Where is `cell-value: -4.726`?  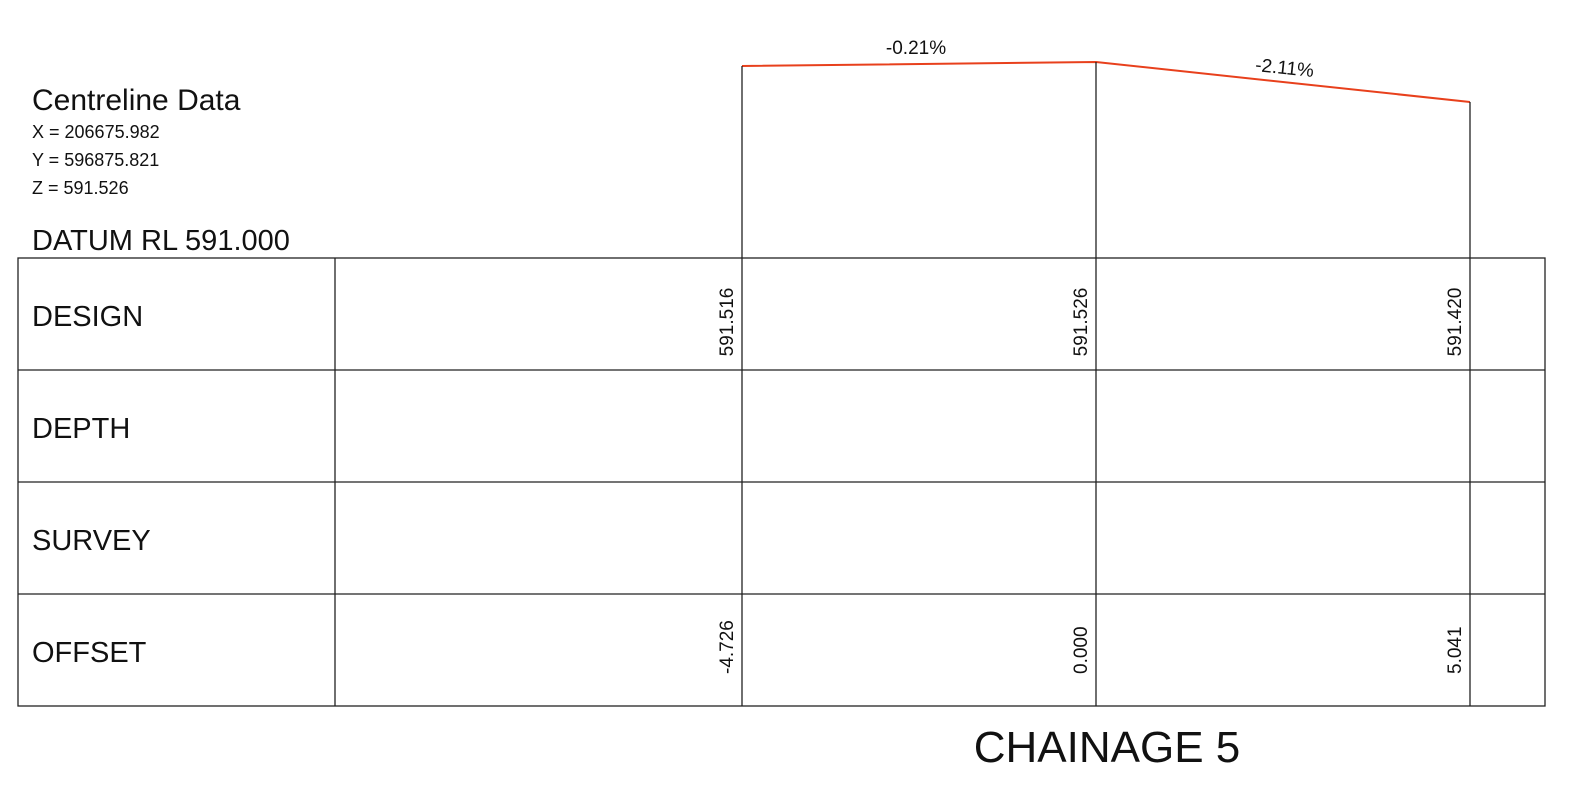 cell-value: -4.726 is located at coordinates (727, 647).